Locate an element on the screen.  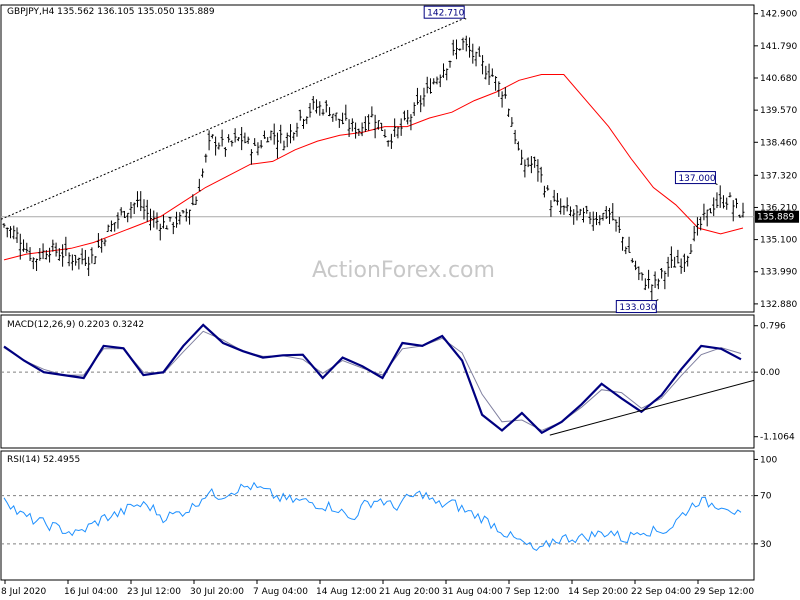
rsi-tick-label: 70 is located at coordinates (766, 497).